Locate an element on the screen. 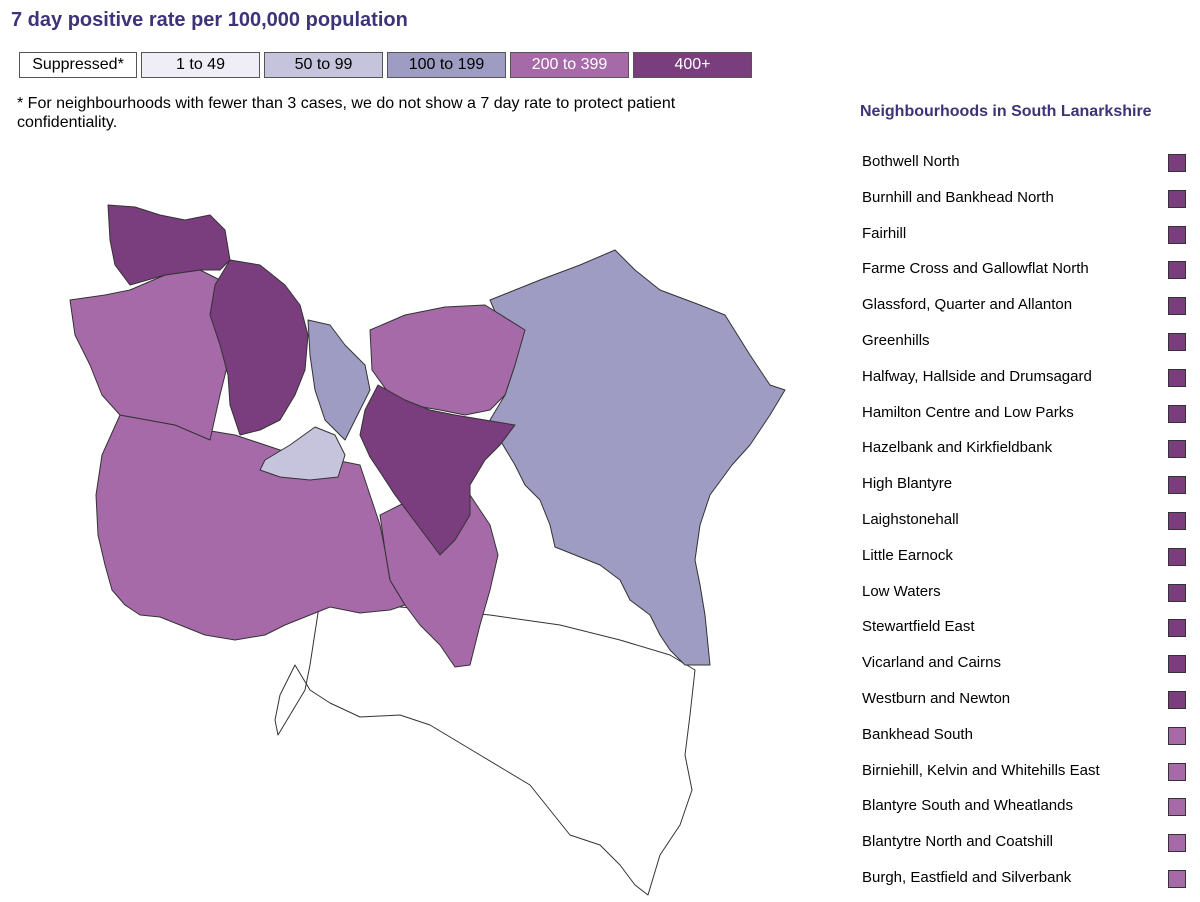  neighbourhood-label: High Blantyre is located at coordinates (907, 484).